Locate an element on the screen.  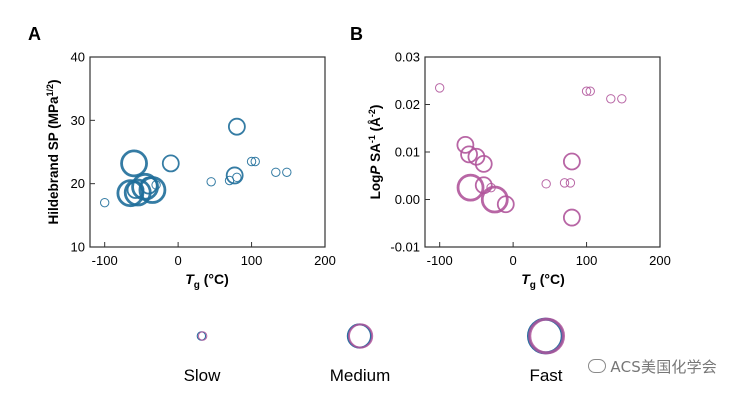
y-tick-label: 0.00 is located at coordinates (407, 199).